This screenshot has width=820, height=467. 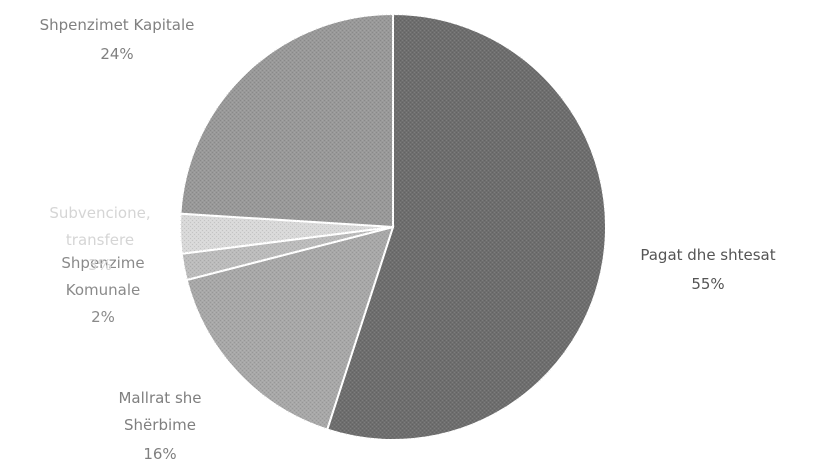 I want to click on slice-category-label: Pagat dhe shtesat, so click(x=707, y=255).